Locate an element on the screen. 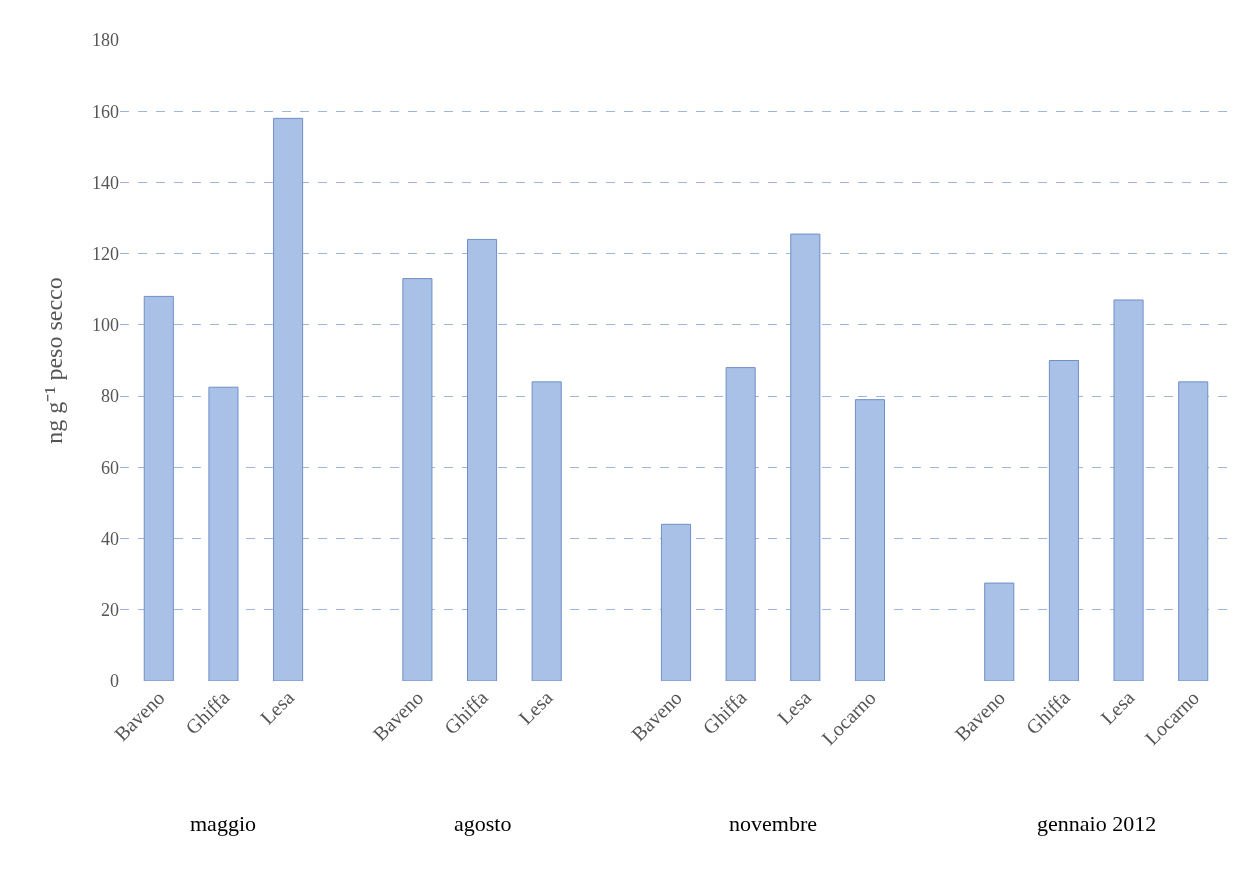 Image resolution: width=1252 pixels, height=881 pixels. y-tick-label: 140 is located at coordinates (105, 182).